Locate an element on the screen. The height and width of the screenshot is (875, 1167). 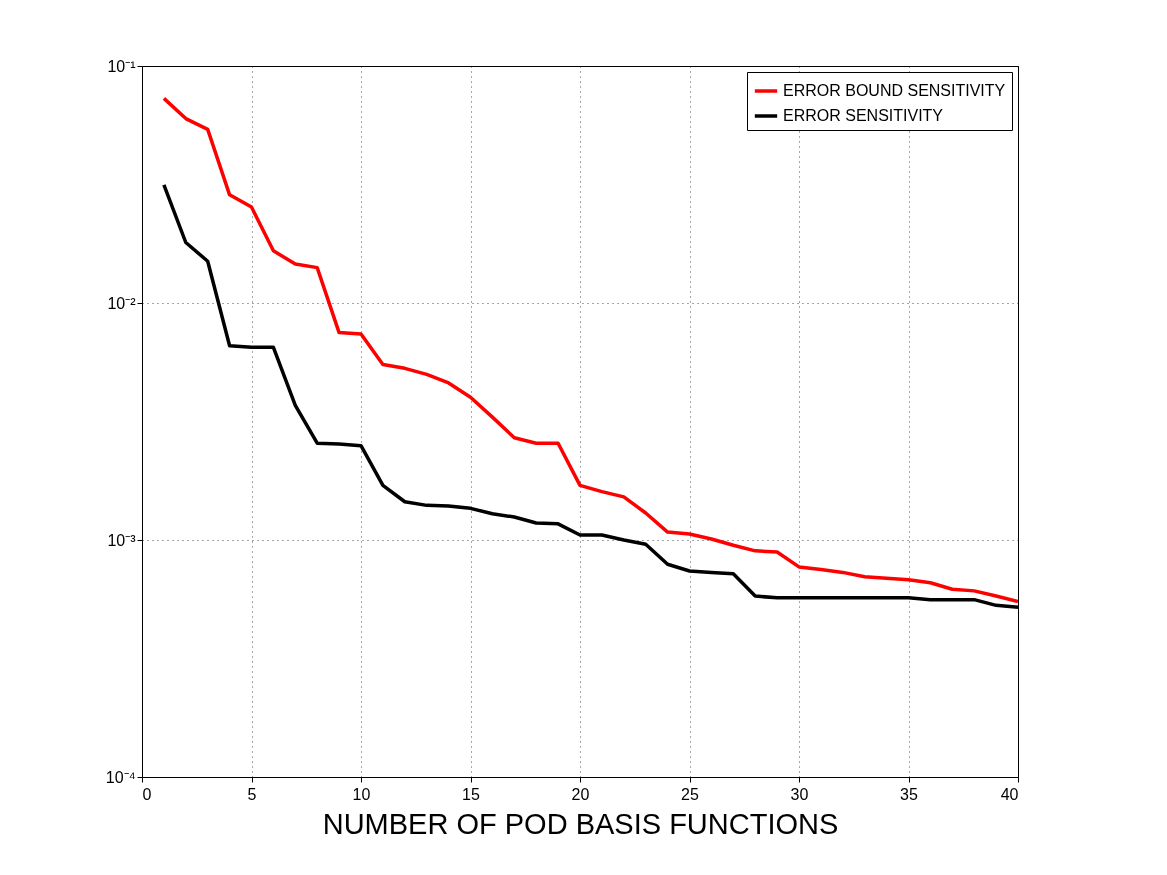
x-tick-label: 10 is located at coordinates (361, 794).